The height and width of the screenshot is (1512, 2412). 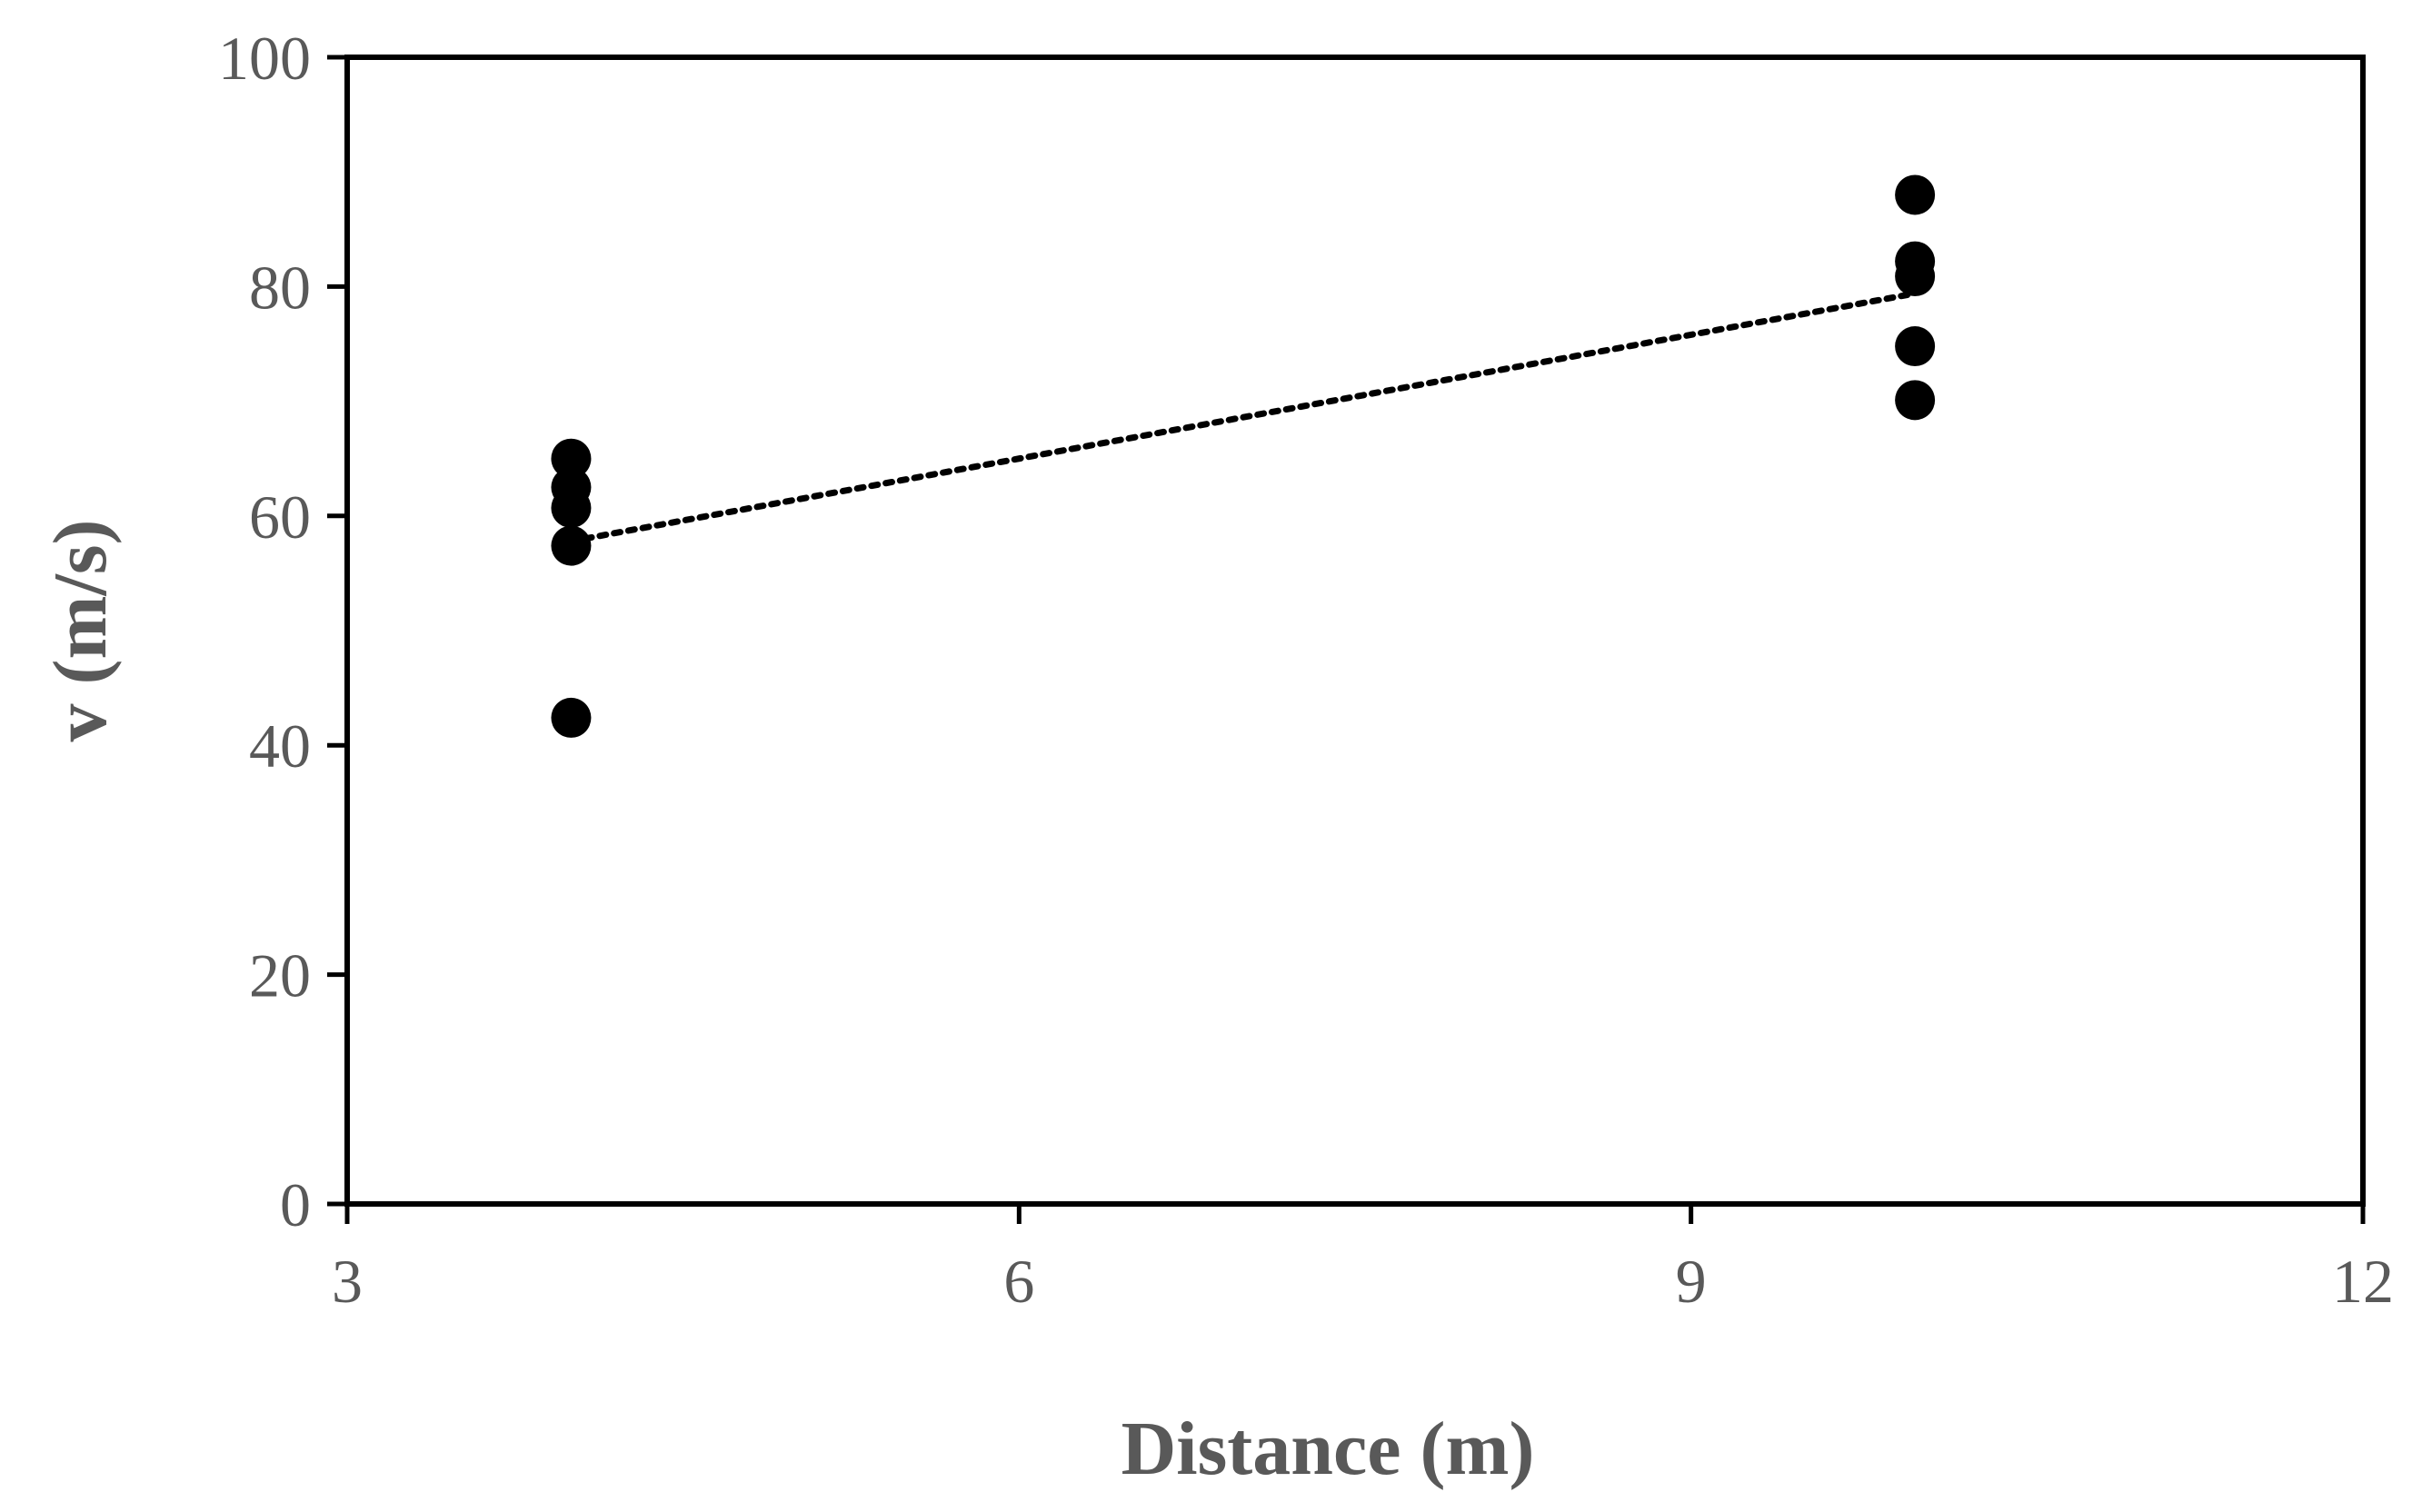 What do you see at coordinates (280, 975) in the screenshot?
I see `y-tick-label: 20` at bounding box center [280, 975].